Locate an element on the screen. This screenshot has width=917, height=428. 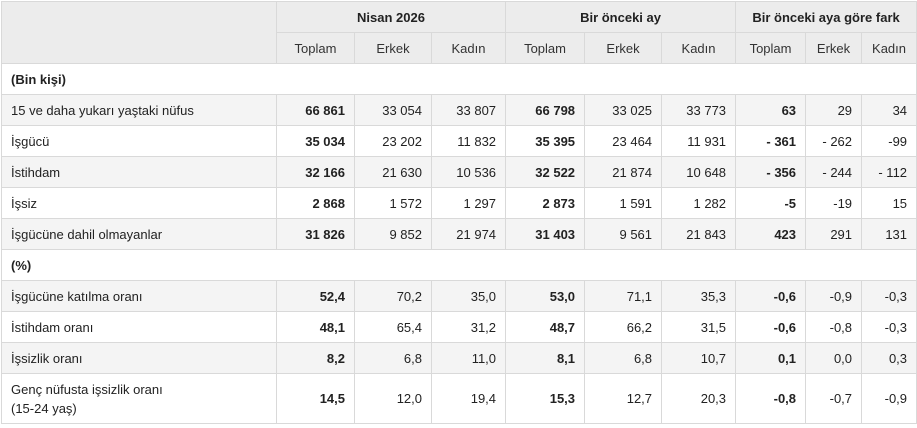
cell-value: 12,7 is located at coordinates (623, 398).